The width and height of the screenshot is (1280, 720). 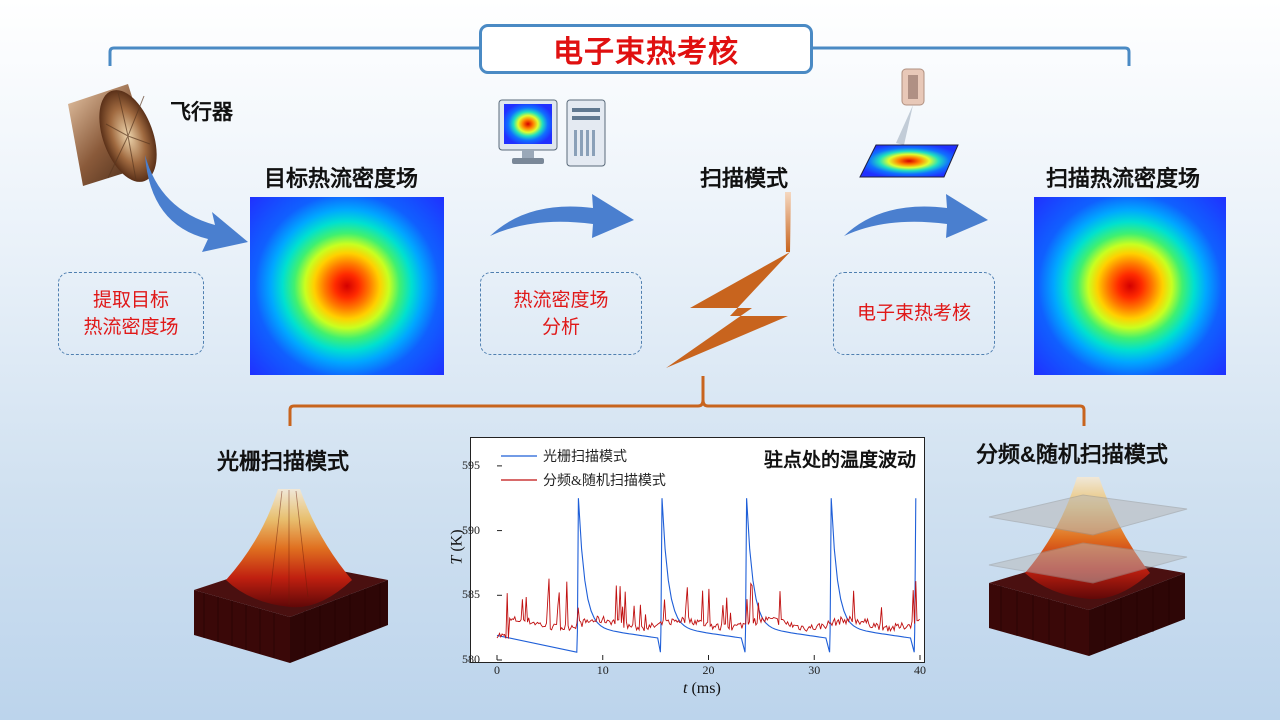 What do you see at coordinates (585, 457) in the screenshot?
I see `legend-raster-label: 光栅扫描模式` at bounding box center [585, 457].